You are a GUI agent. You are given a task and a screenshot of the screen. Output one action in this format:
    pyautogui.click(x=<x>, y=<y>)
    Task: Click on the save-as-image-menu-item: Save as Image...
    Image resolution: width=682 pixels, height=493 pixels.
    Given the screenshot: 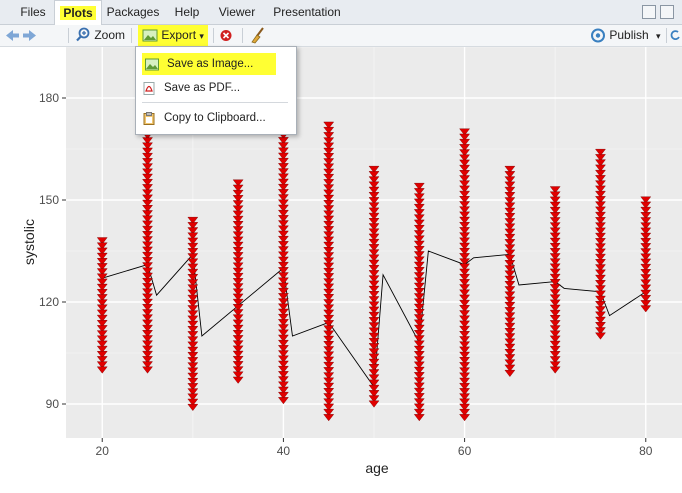 What is the action you would take?
    pyautogui.click(x=209, y=64)
    